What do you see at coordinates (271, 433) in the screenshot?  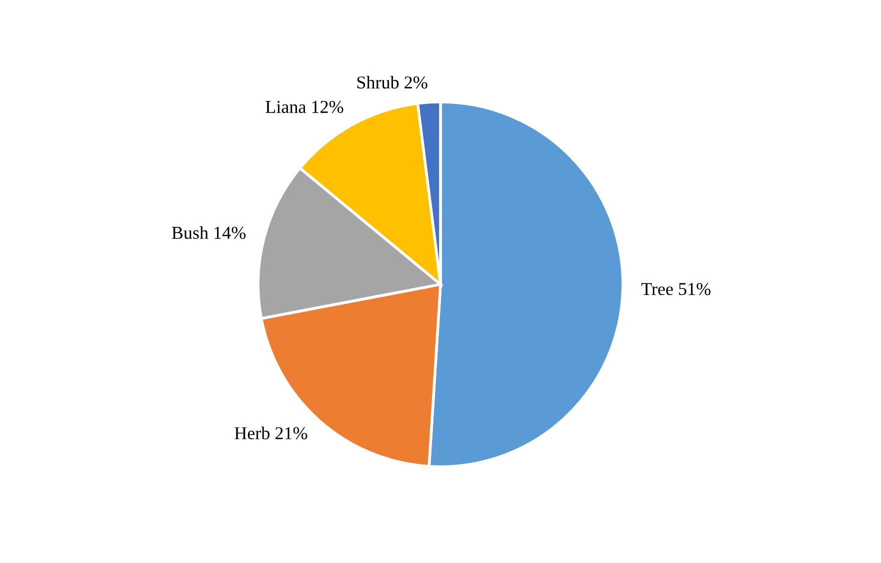 I see `slice-label: Herb 21%` at bounding box center [271, 433].